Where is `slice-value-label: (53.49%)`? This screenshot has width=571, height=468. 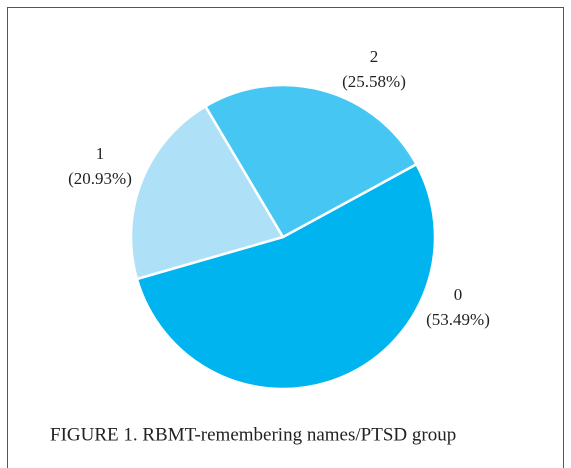
slice-value-label: (53.49%) is located at coordinates (458, 319).